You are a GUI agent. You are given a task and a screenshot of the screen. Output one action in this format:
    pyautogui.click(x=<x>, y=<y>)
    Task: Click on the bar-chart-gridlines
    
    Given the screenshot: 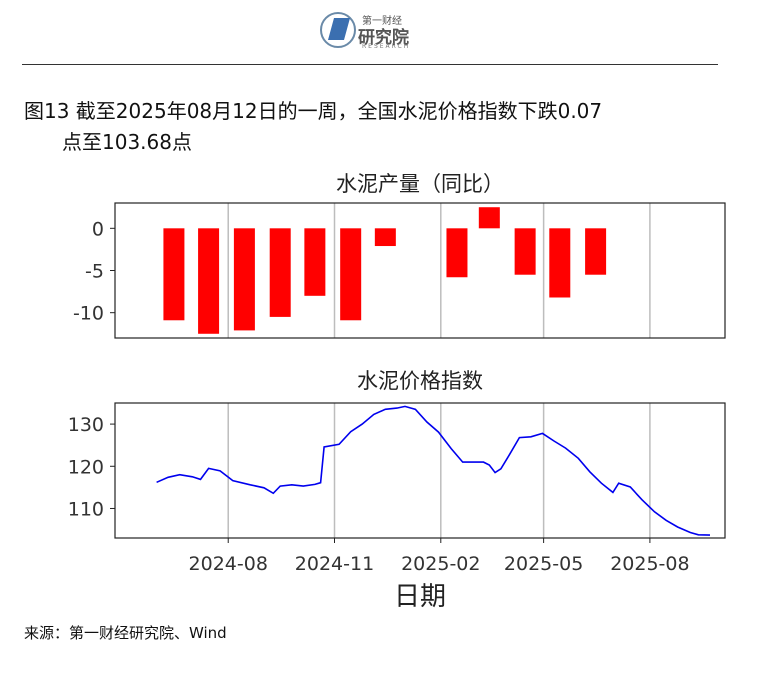 What is the action you would take?
    pyautogui.click(x=439, y=270)
    